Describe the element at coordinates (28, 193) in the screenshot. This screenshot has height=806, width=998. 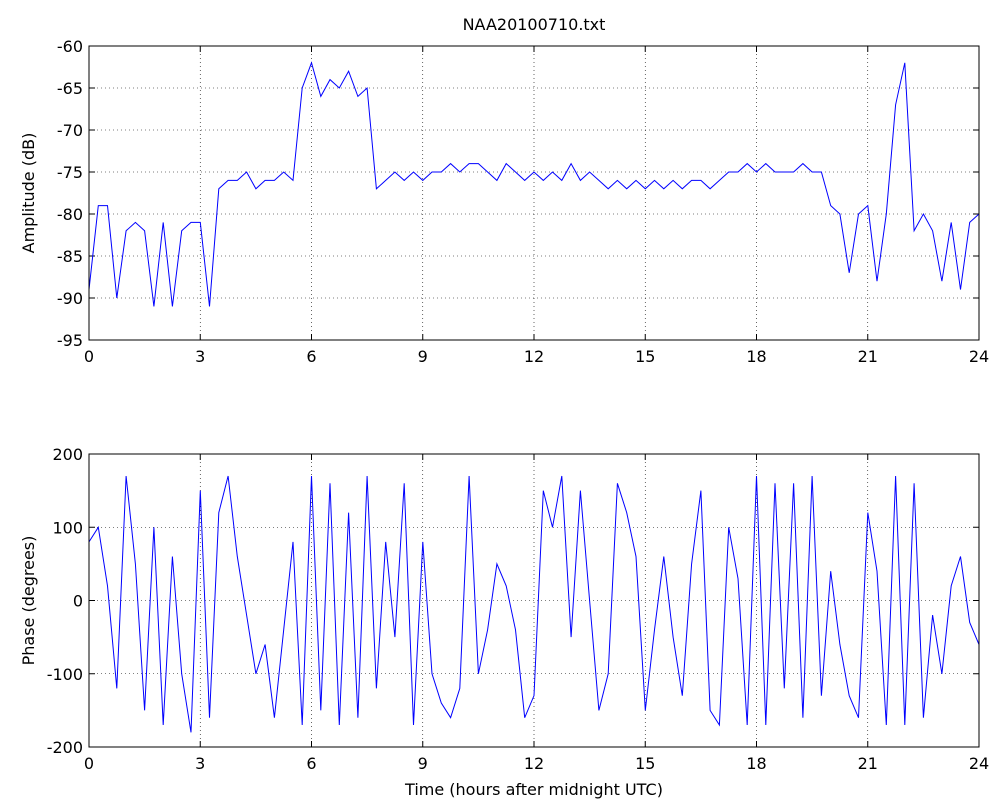
I see `y-axis-label: Amplitude (dB)` at that location.